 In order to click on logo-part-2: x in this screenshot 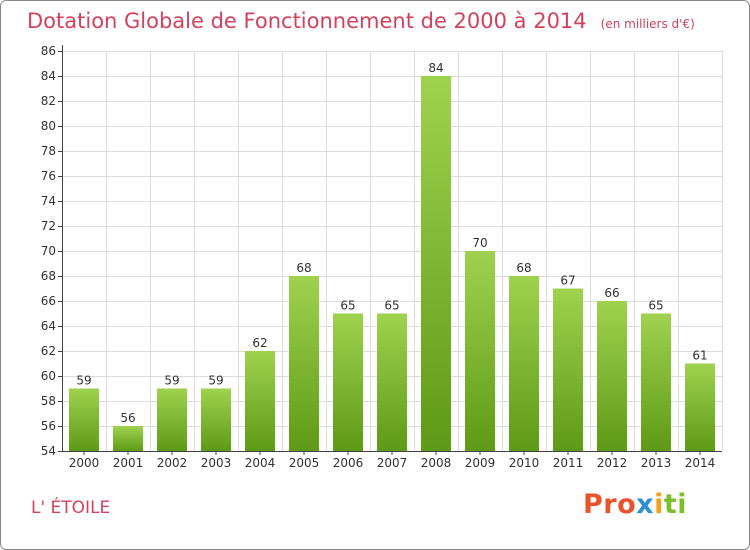, I will do `click(645, 504)`.